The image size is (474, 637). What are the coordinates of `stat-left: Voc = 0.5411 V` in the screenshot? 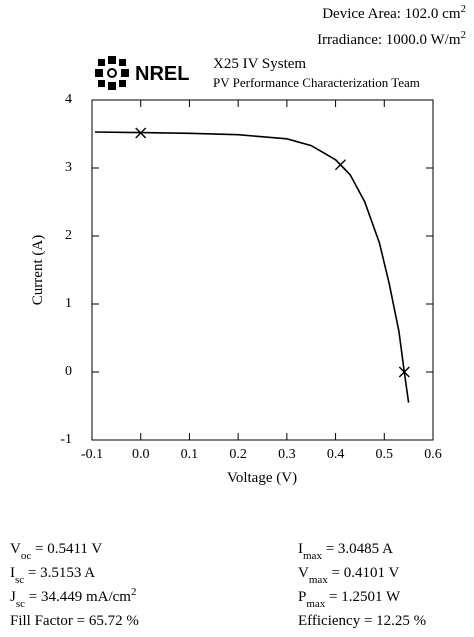 It's located at (56, 551).